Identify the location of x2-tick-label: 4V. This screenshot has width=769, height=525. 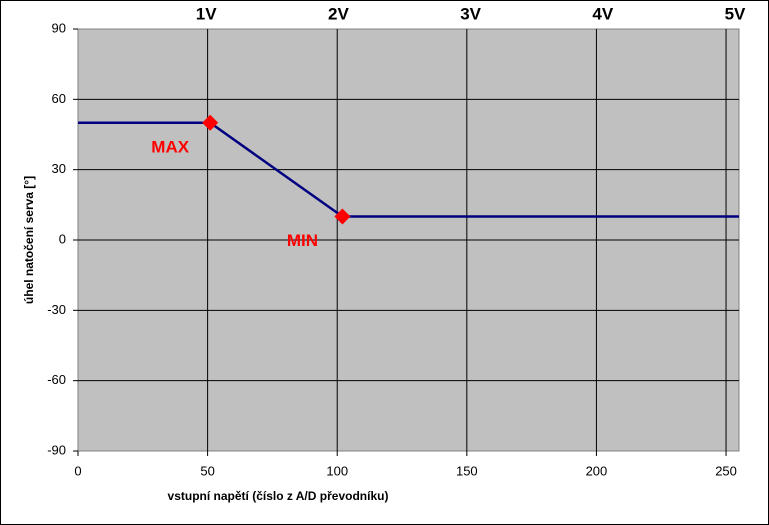
(602, 13).